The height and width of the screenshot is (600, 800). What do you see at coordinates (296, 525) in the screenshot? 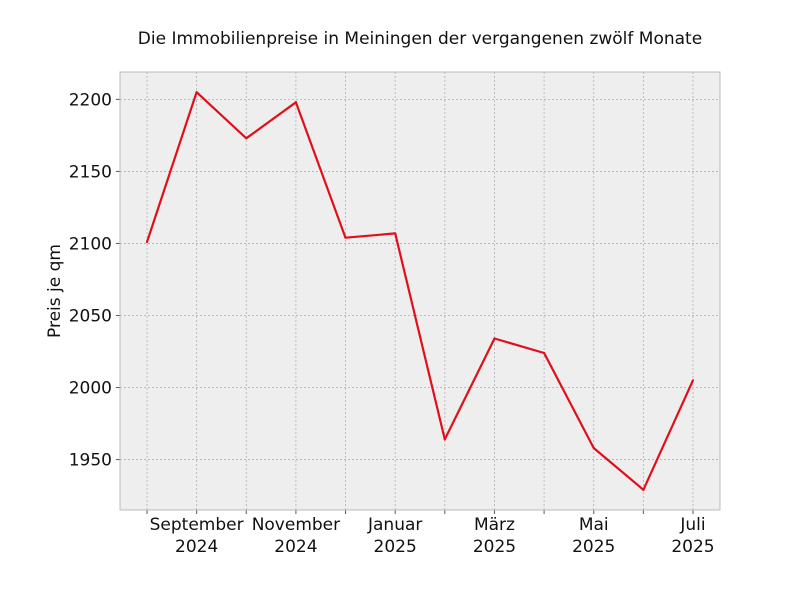
I see `x-tick-label: November` at bounding box center [296, 525].